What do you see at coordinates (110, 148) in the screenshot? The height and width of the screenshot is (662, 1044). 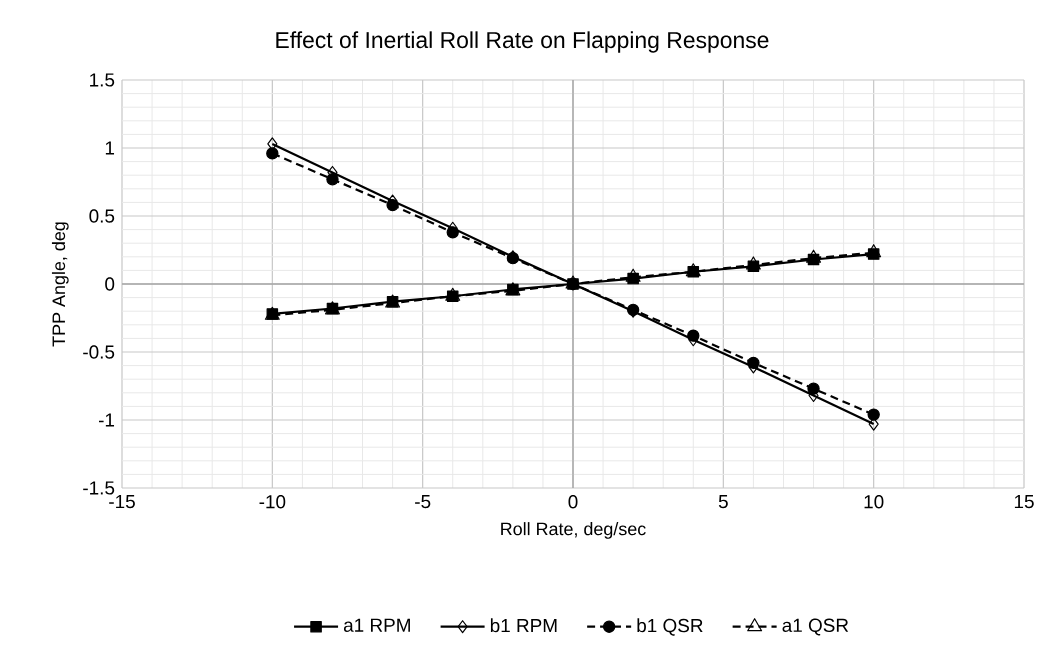 I see `y-tick-label: 1` at bounding box center [110, 148].